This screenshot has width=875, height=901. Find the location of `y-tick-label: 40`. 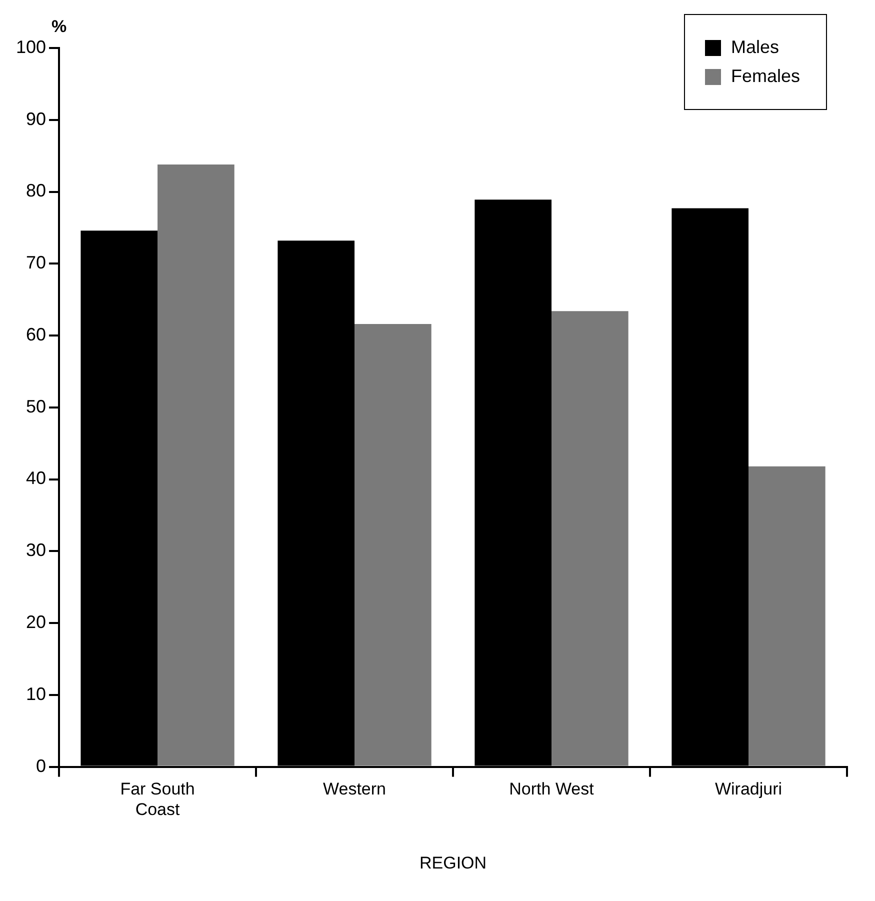

y-tick-label: 40 is located at coordinates (36, 478).